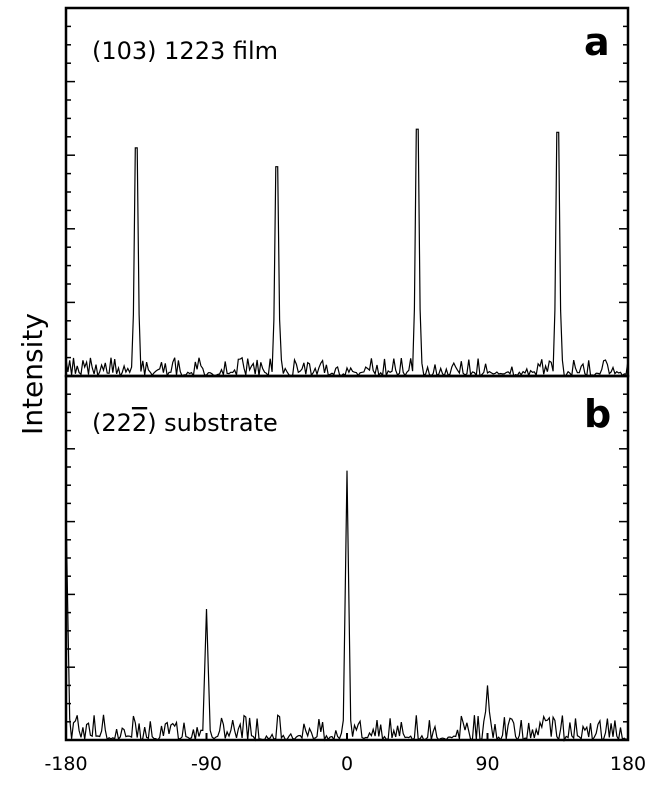 The image size is (655, 793). I want to click on x-tick-label: 180, so click(628, 764).